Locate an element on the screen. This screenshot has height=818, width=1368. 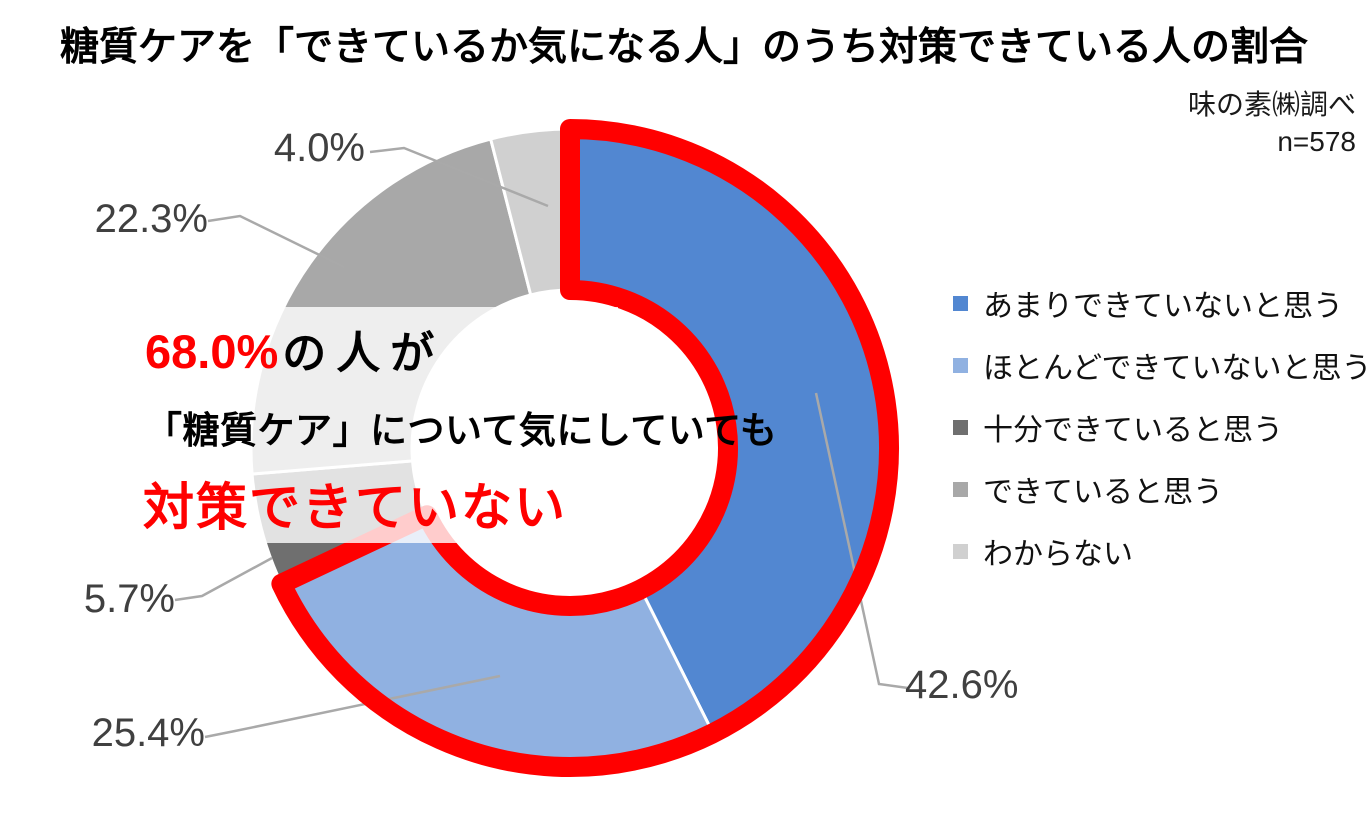
legend-item-2: 十分できていると思う is located at coordinates (1160, 427).